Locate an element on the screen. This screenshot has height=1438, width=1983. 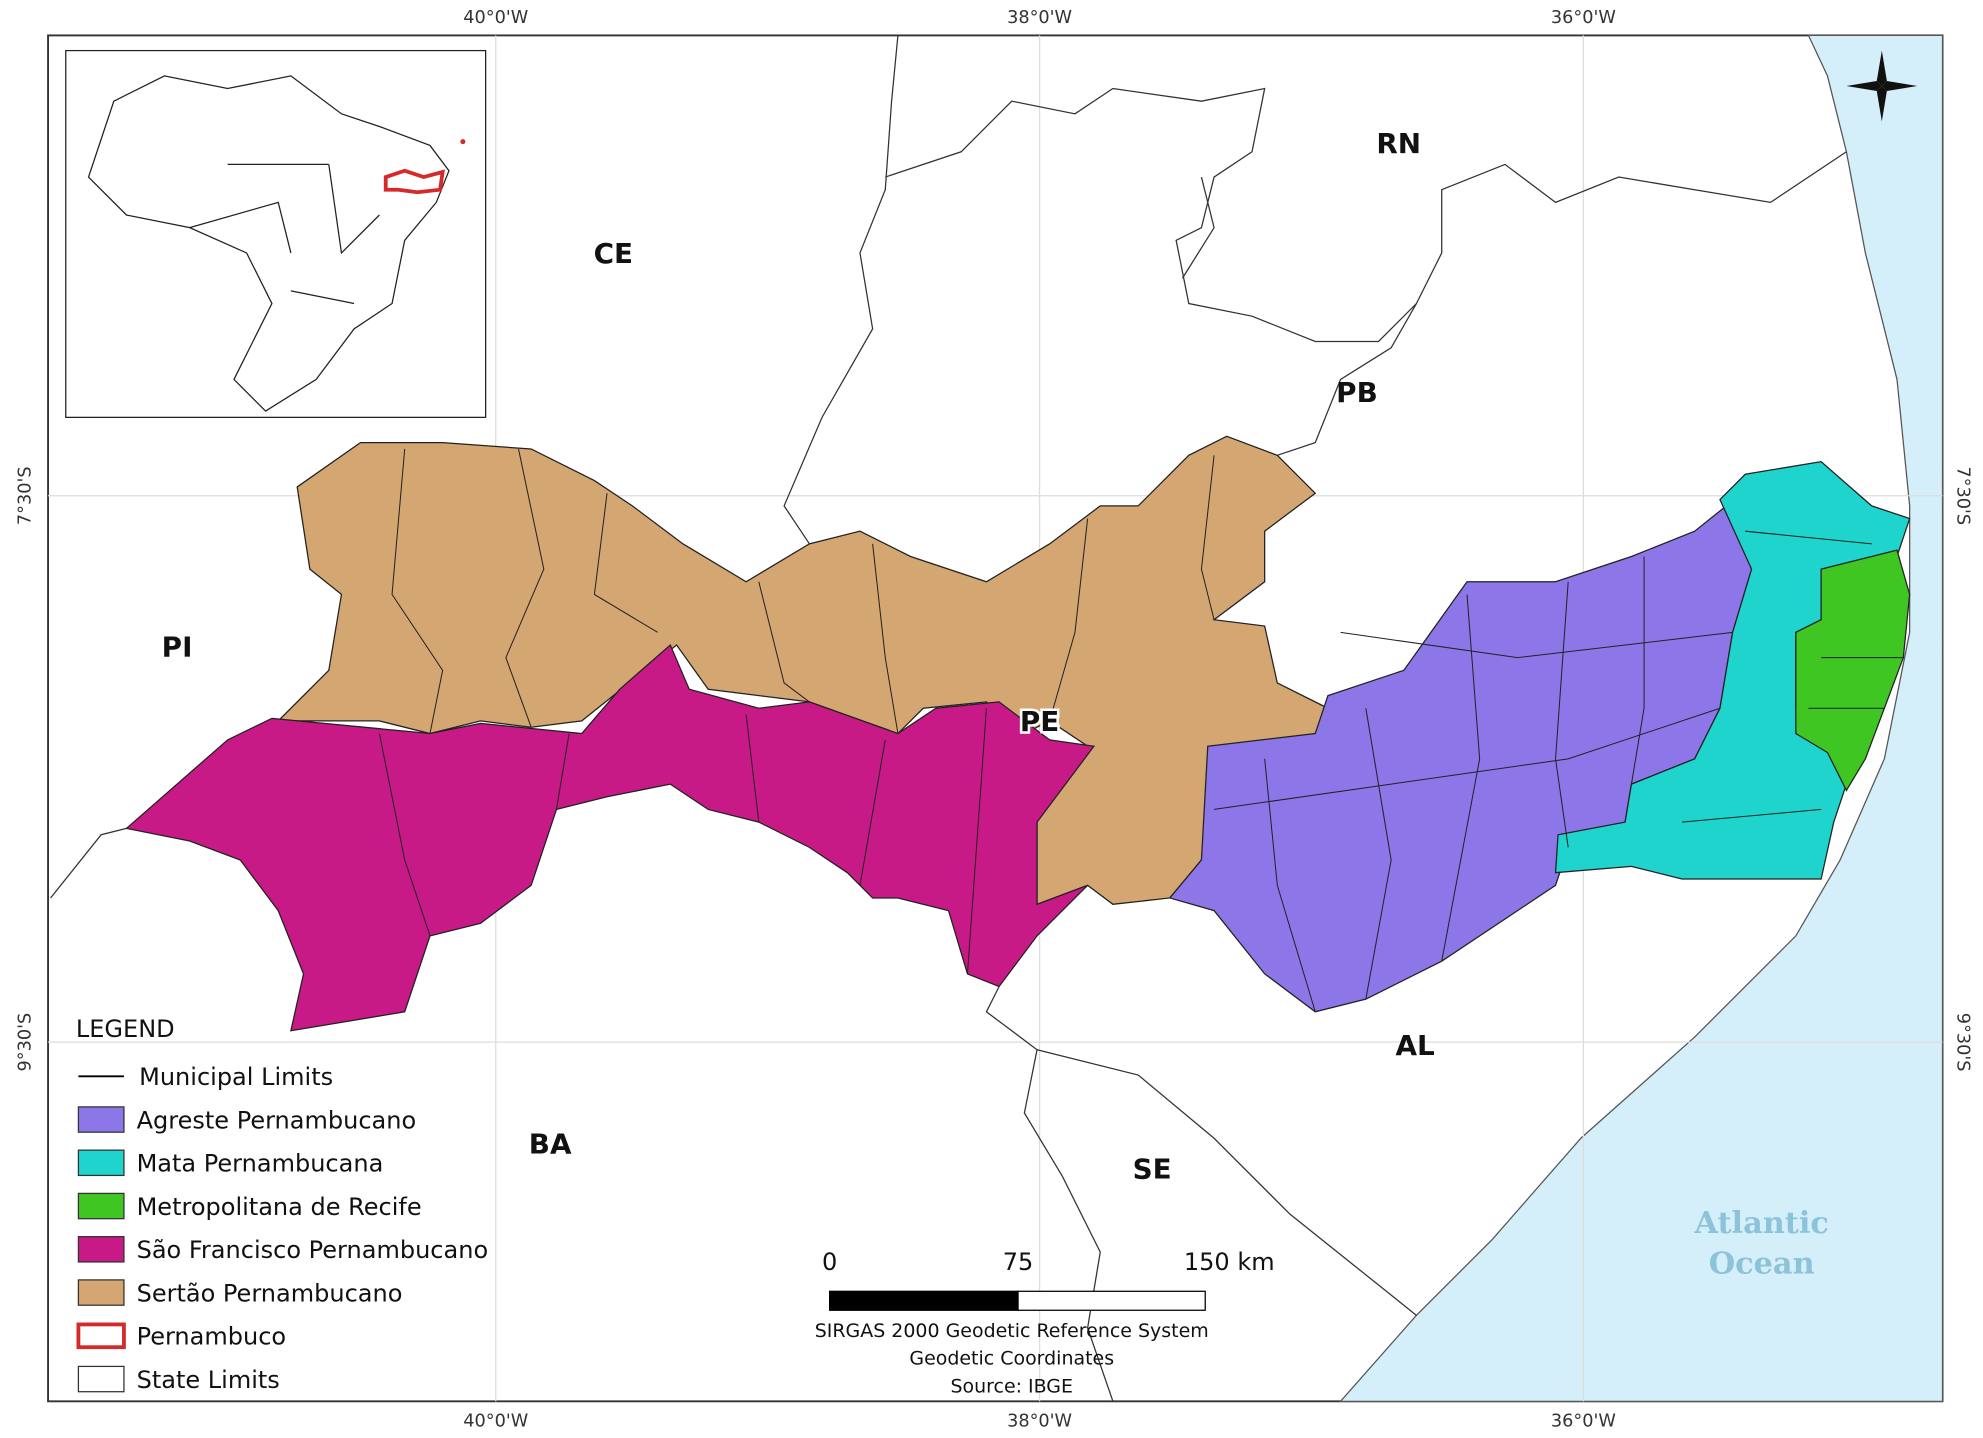
state-label: BA is located at coordinates (550, 1143).